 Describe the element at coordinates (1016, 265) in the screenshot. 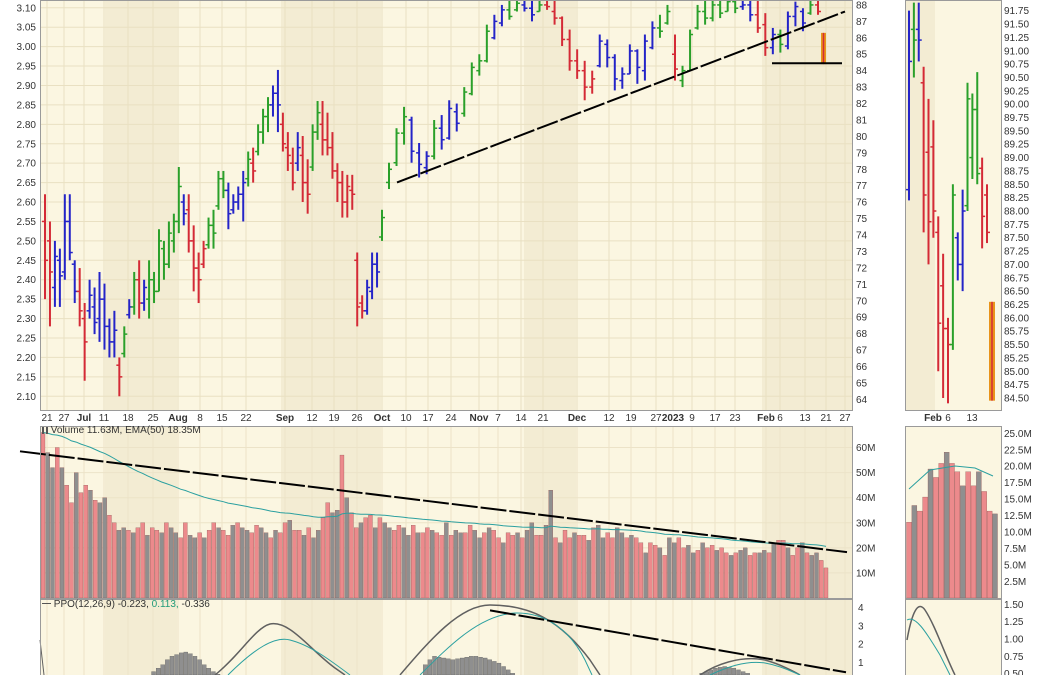

I see `zoom-axis-label: 87.00` at that location.